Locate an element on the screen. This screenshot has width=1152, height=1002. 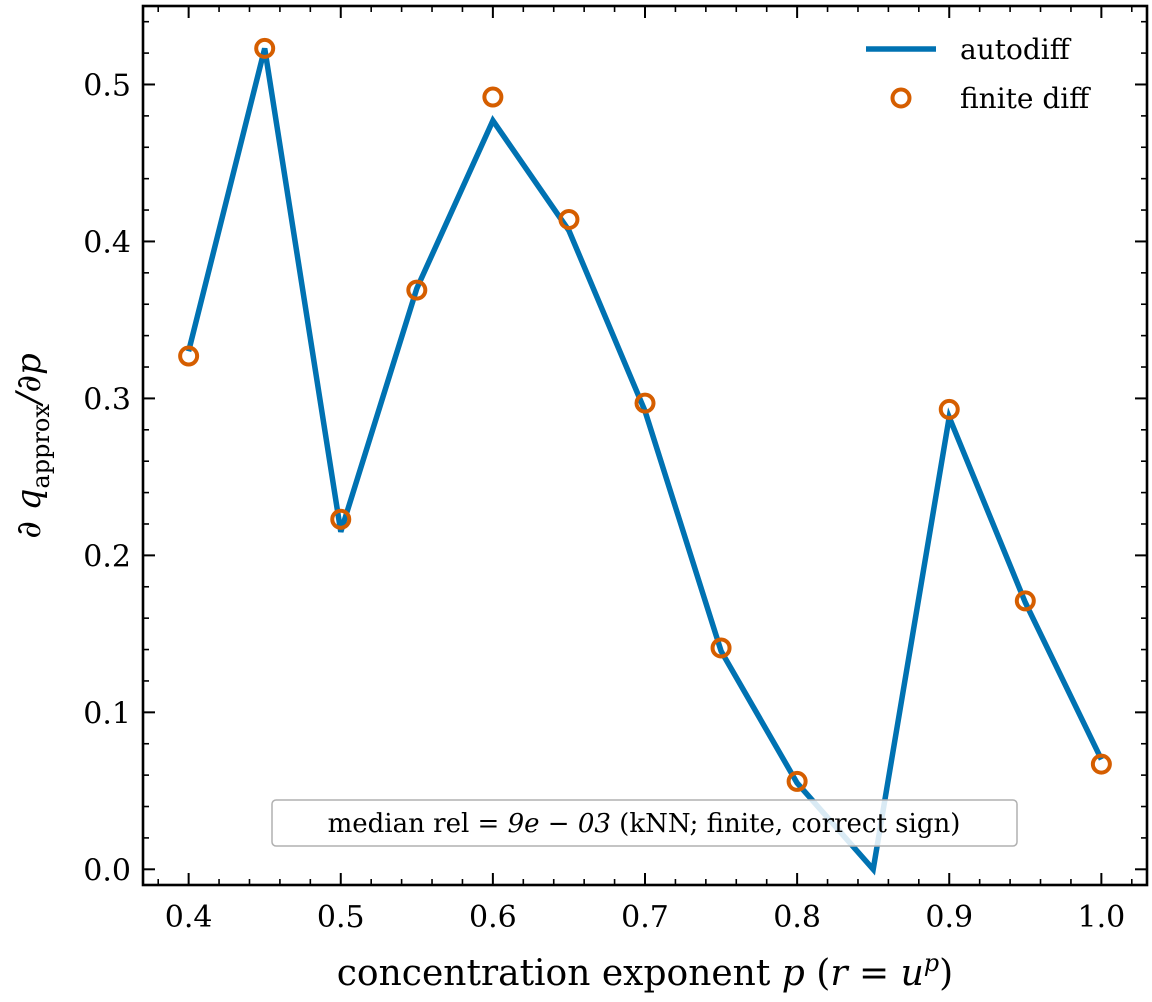
x-axis-title-eq: = is located at coordinates (874, 973).